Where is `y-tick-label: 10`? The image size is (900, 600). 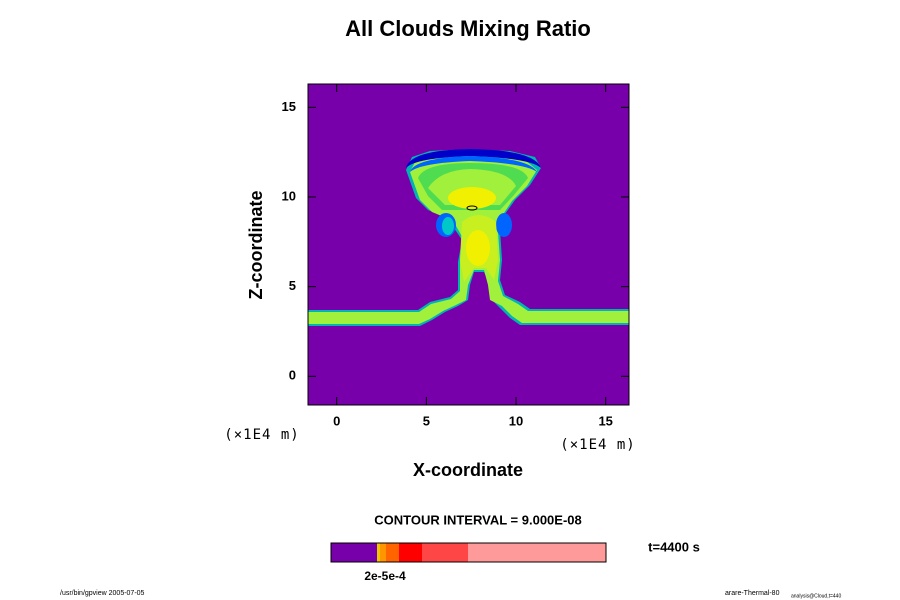 y-tick-label: 10 is located at coordinates (289, 195).